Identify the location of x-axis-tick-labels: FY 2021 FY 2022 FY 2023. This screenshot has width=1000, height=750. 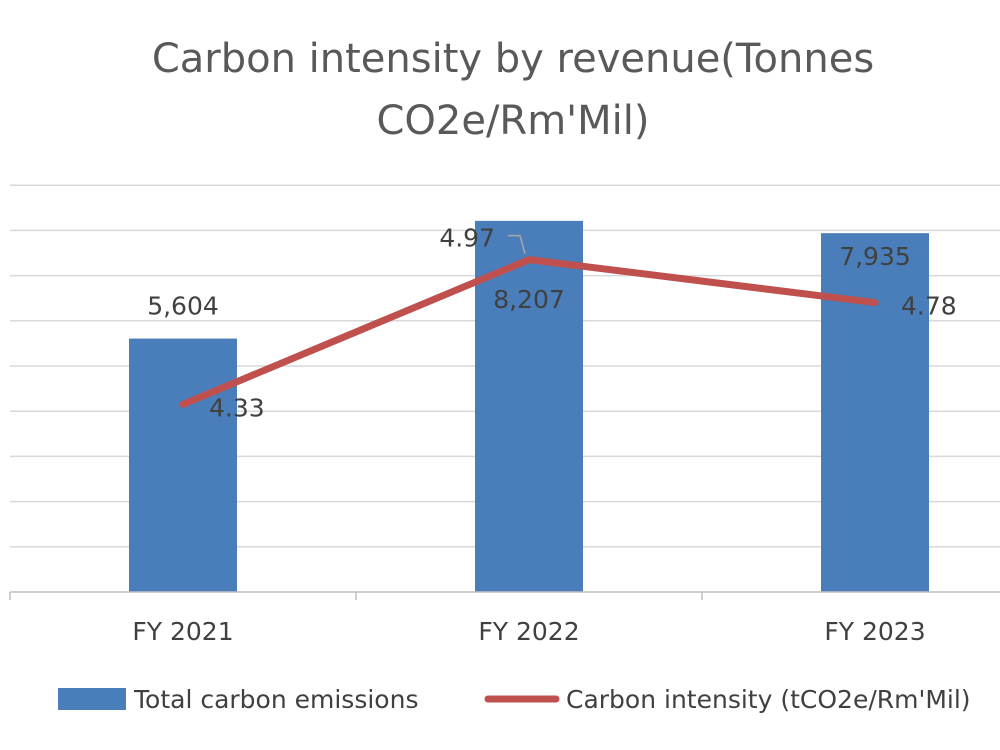
(528, 631).